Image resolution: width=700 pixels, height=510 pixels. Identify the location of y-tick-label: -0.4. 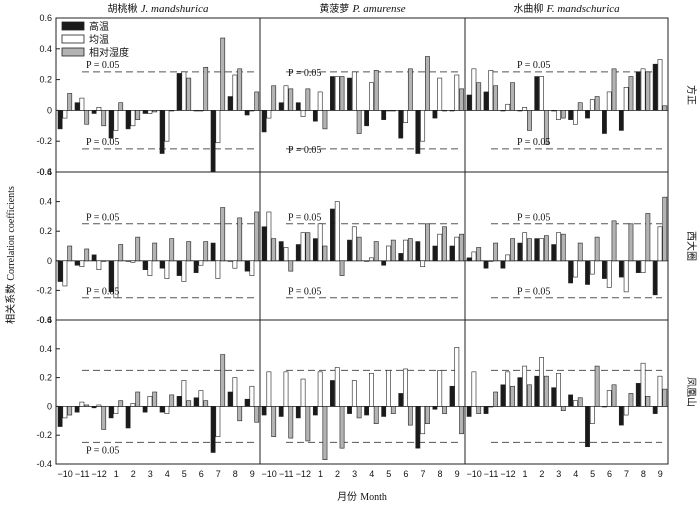
(44, 172).